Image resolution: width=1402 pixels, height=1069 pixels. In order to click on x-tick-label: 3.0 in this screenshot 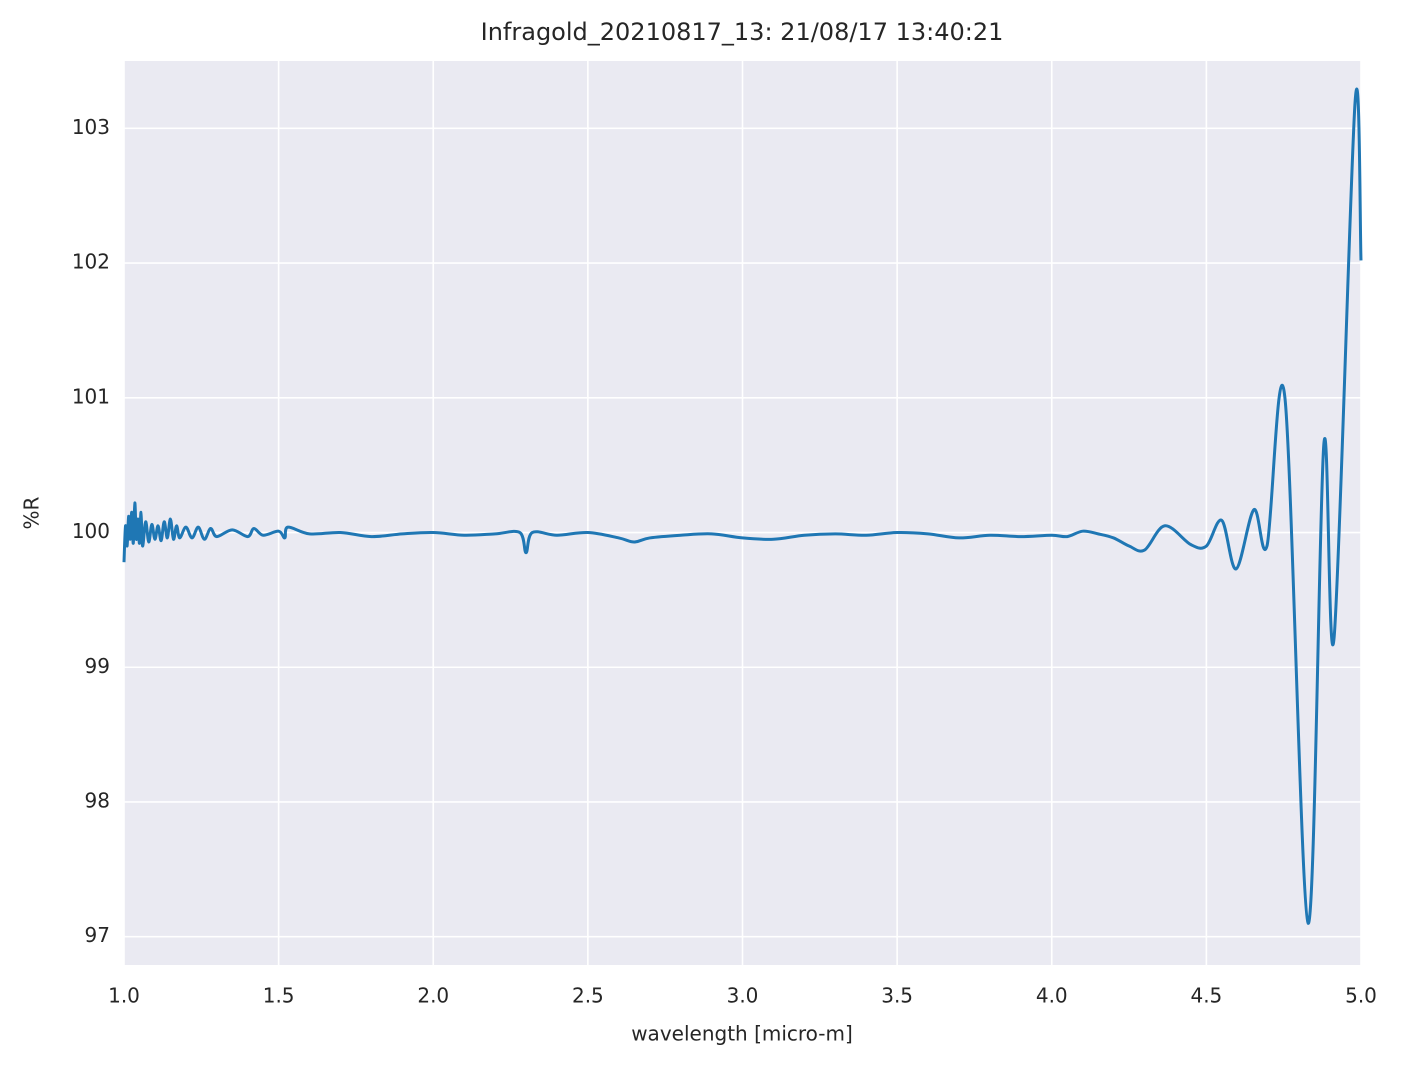, I will do `click(743, 996)`.